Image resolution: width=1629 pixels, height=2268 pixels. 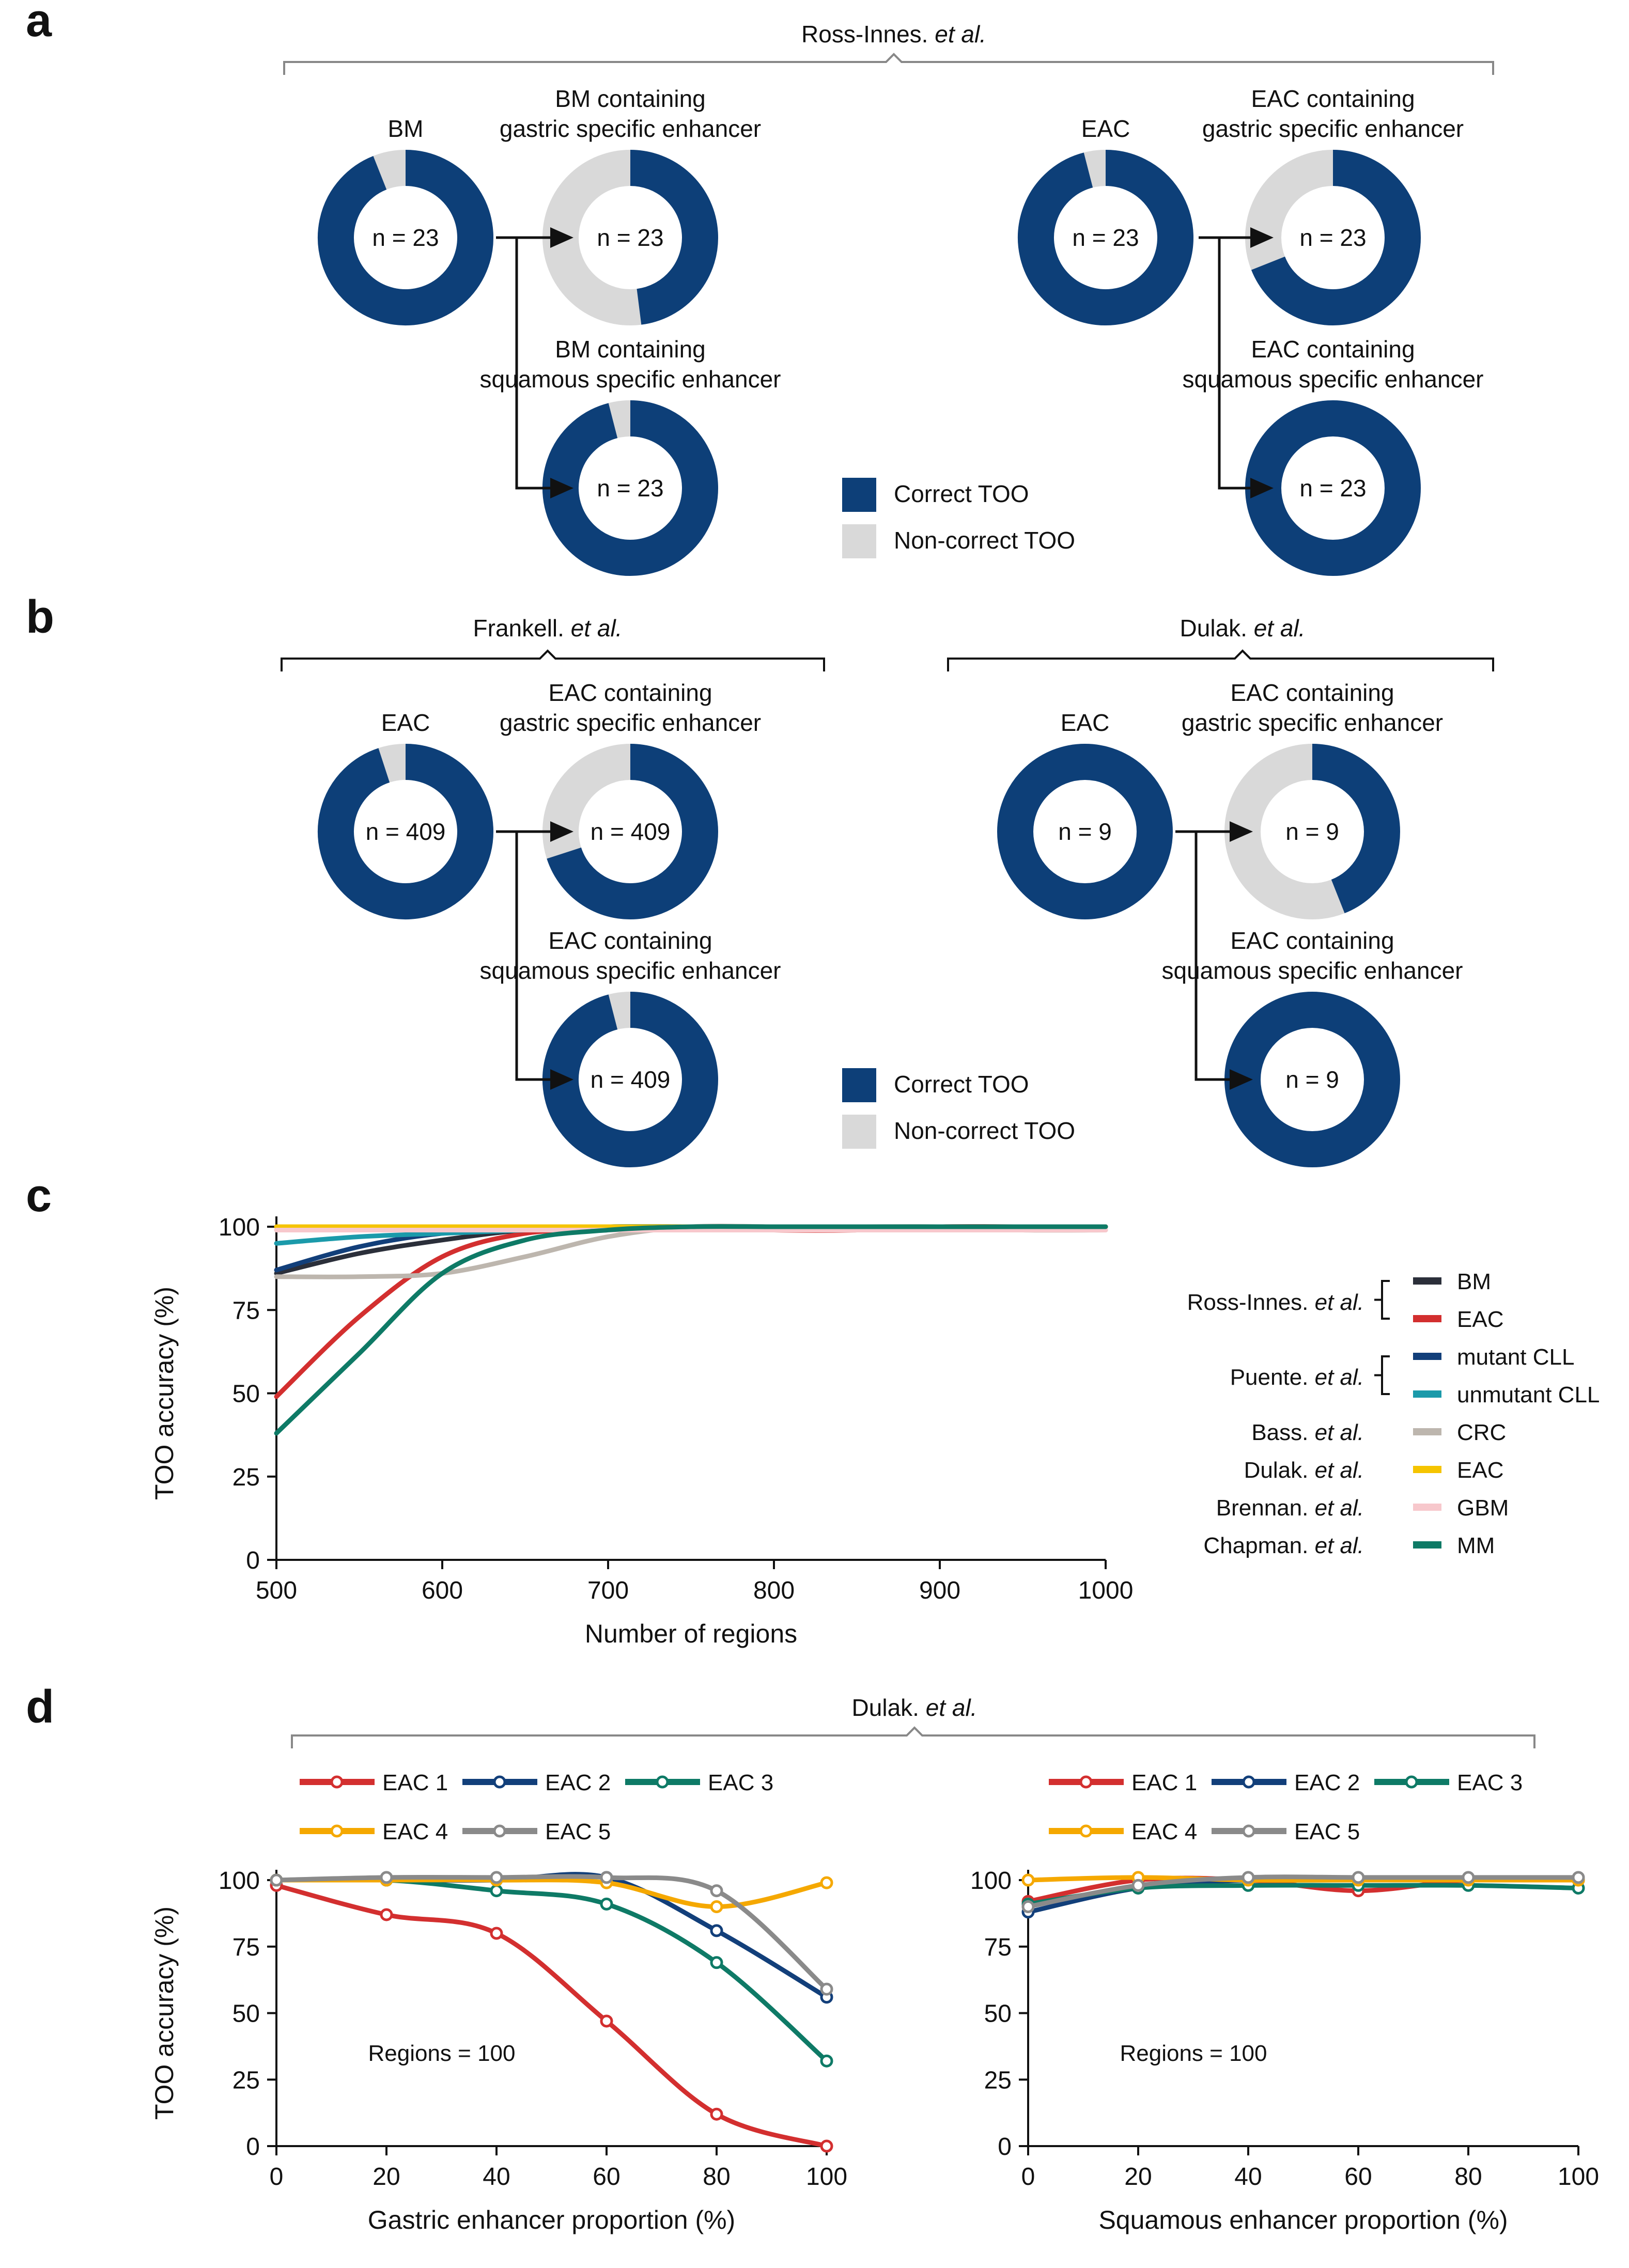 I want to click on arrow-dulak-squamous, so click(x=1217, y=956).